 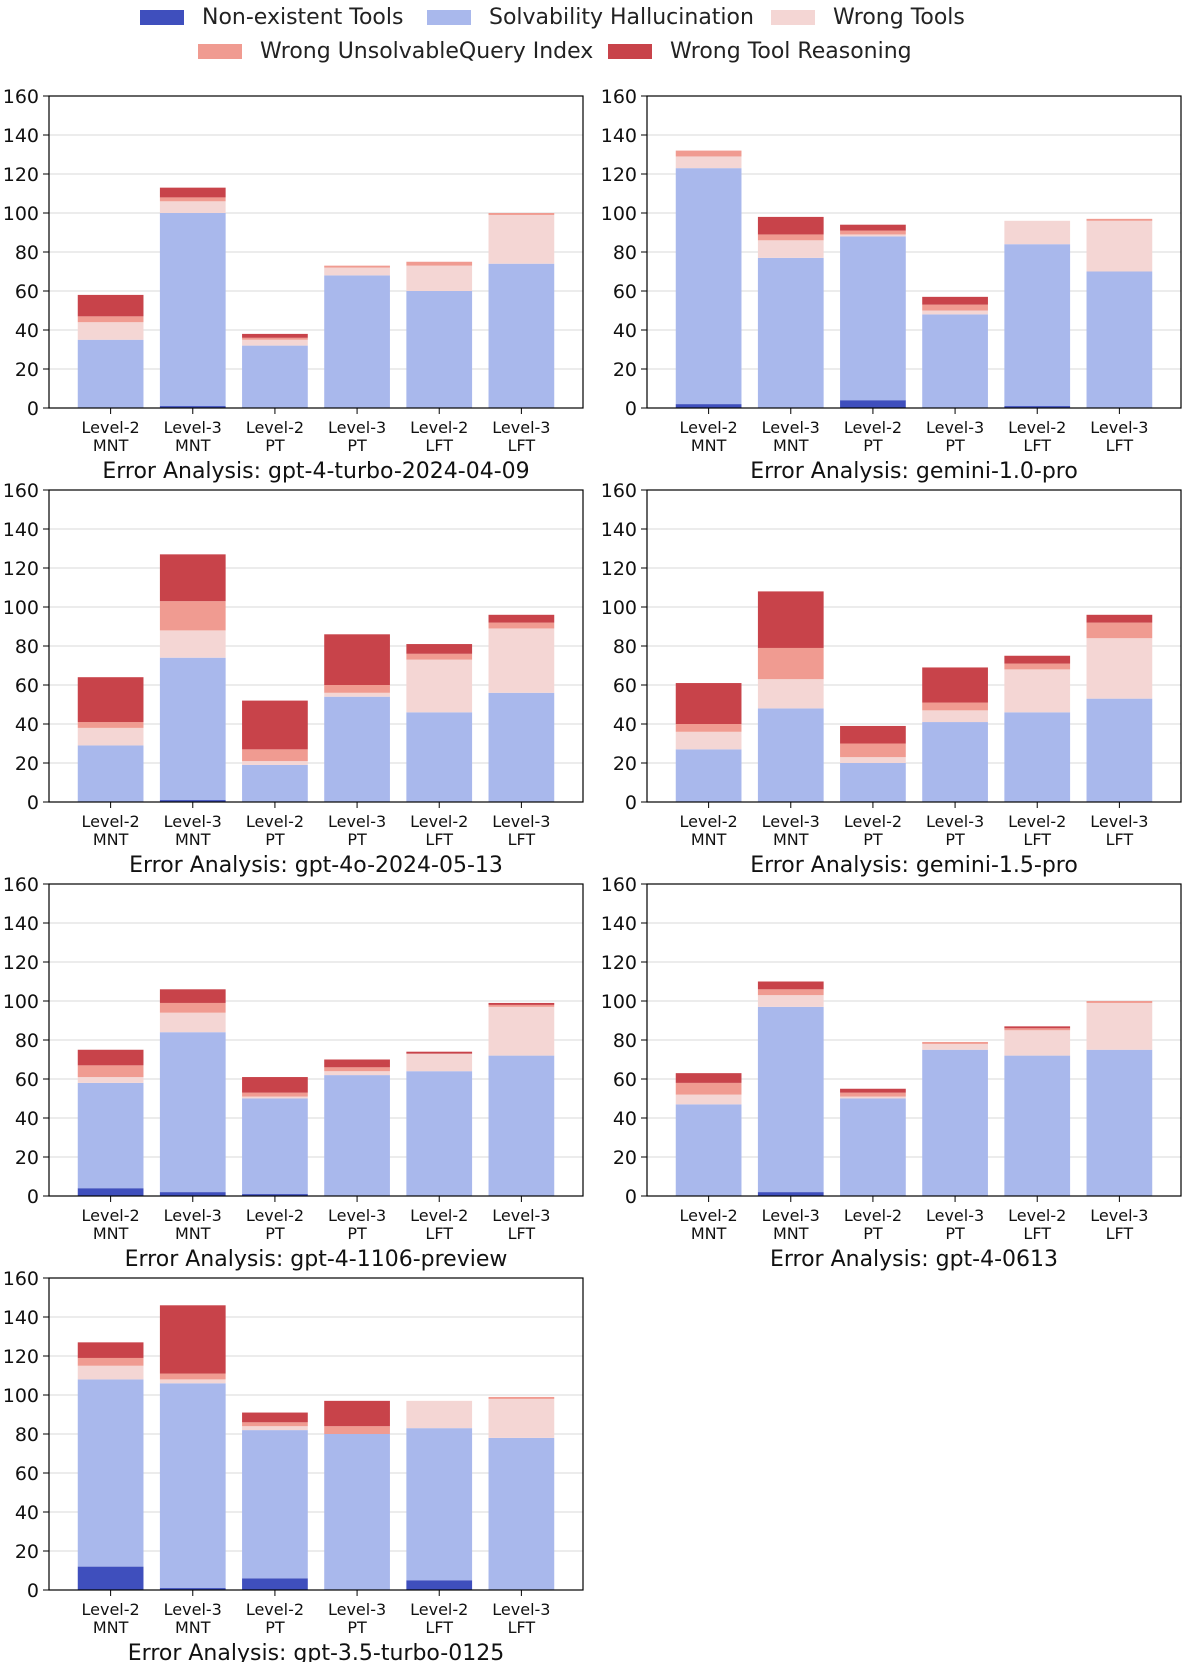 I want to click on legend-item-wrong-unsolvablequery-index: Wrong UnsolvableQuery Index, so click(x=395, y=51).